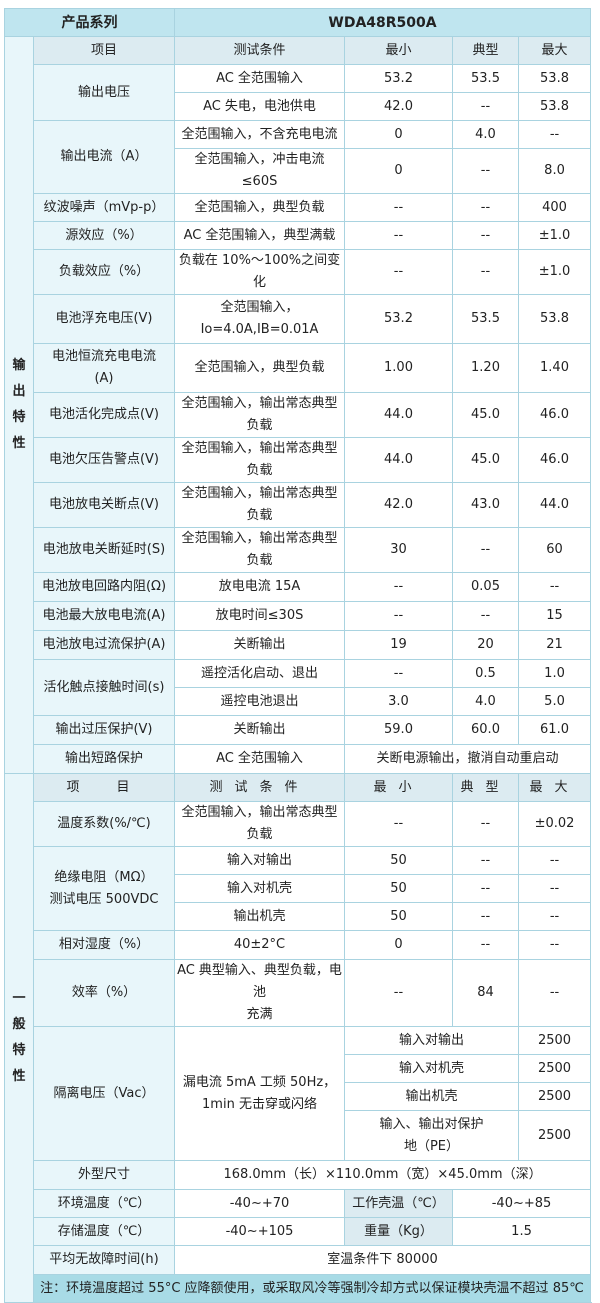 This screenshot has height=1303, width=600. I want to click on row-min: 0, so click(398, 945).